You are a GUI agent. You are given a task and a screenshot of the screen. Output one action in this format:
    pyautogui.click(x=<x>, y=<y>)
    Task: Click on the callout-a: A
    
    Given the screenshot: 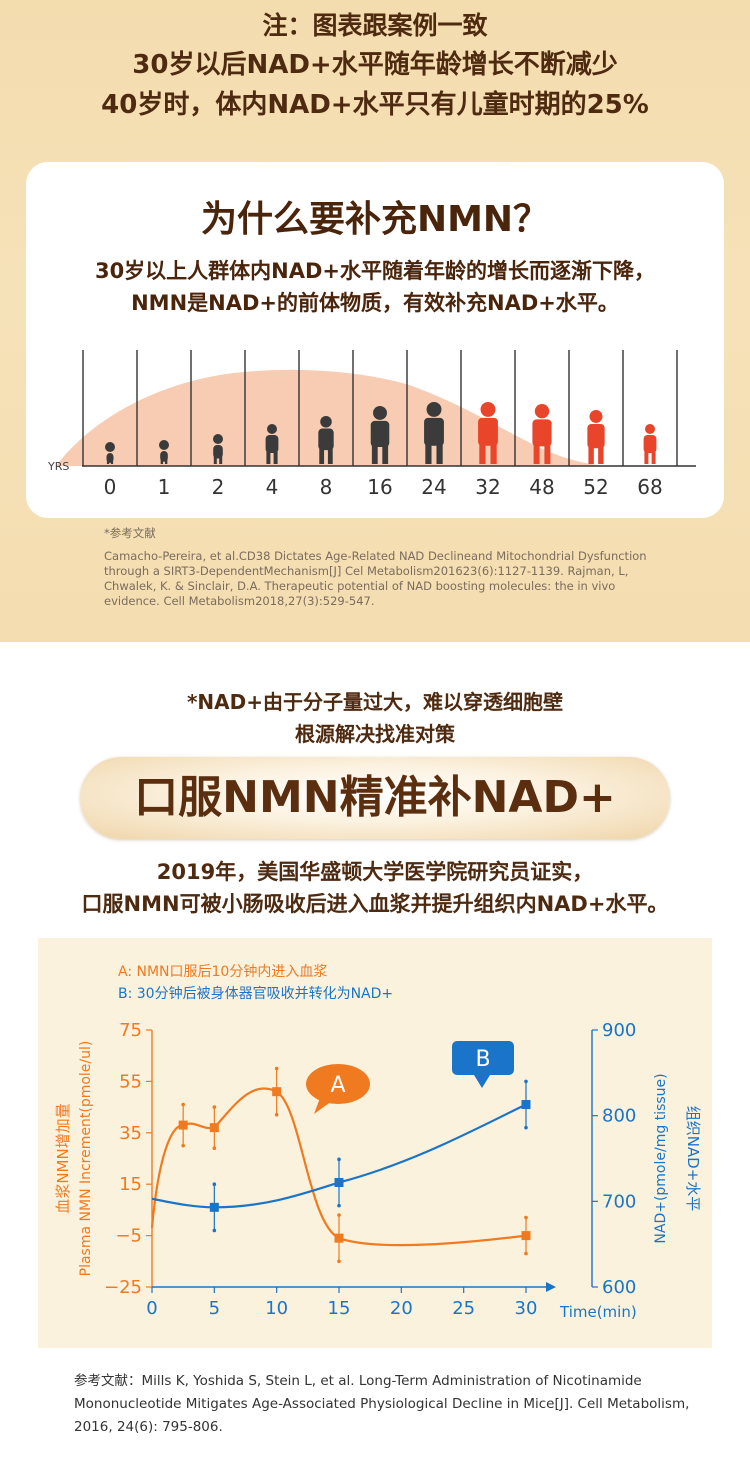 What is the action you would take?
    pyautogui.click(x=338, y=1089)
    